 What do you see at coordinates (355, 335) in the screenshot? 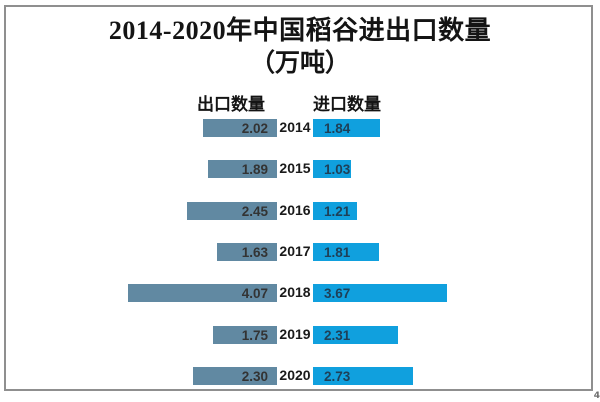
I see `import-bar: 2.31` at bounding box center [355, 335].